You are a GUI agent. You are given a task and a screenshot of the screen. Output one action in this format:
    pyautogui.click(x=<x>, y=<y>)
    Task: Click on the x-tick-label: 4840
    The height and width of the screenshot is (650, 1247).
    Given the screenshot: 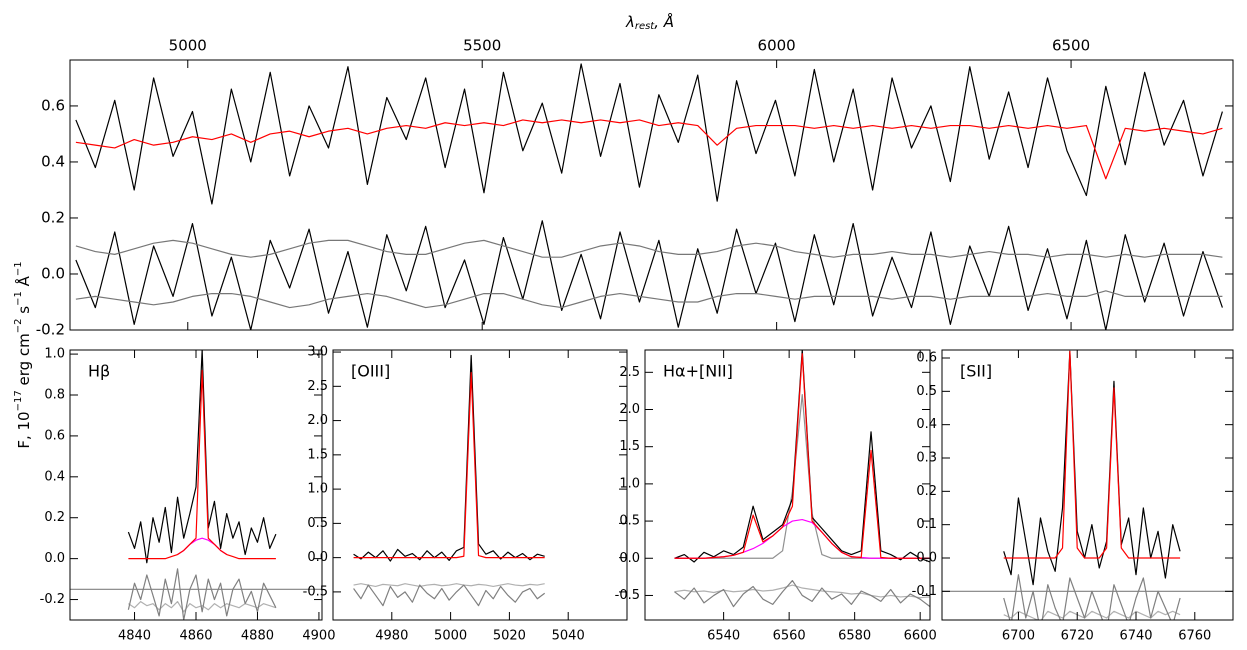 What is the action you would take?
    pyautogui.click(x=134, y=636)
    